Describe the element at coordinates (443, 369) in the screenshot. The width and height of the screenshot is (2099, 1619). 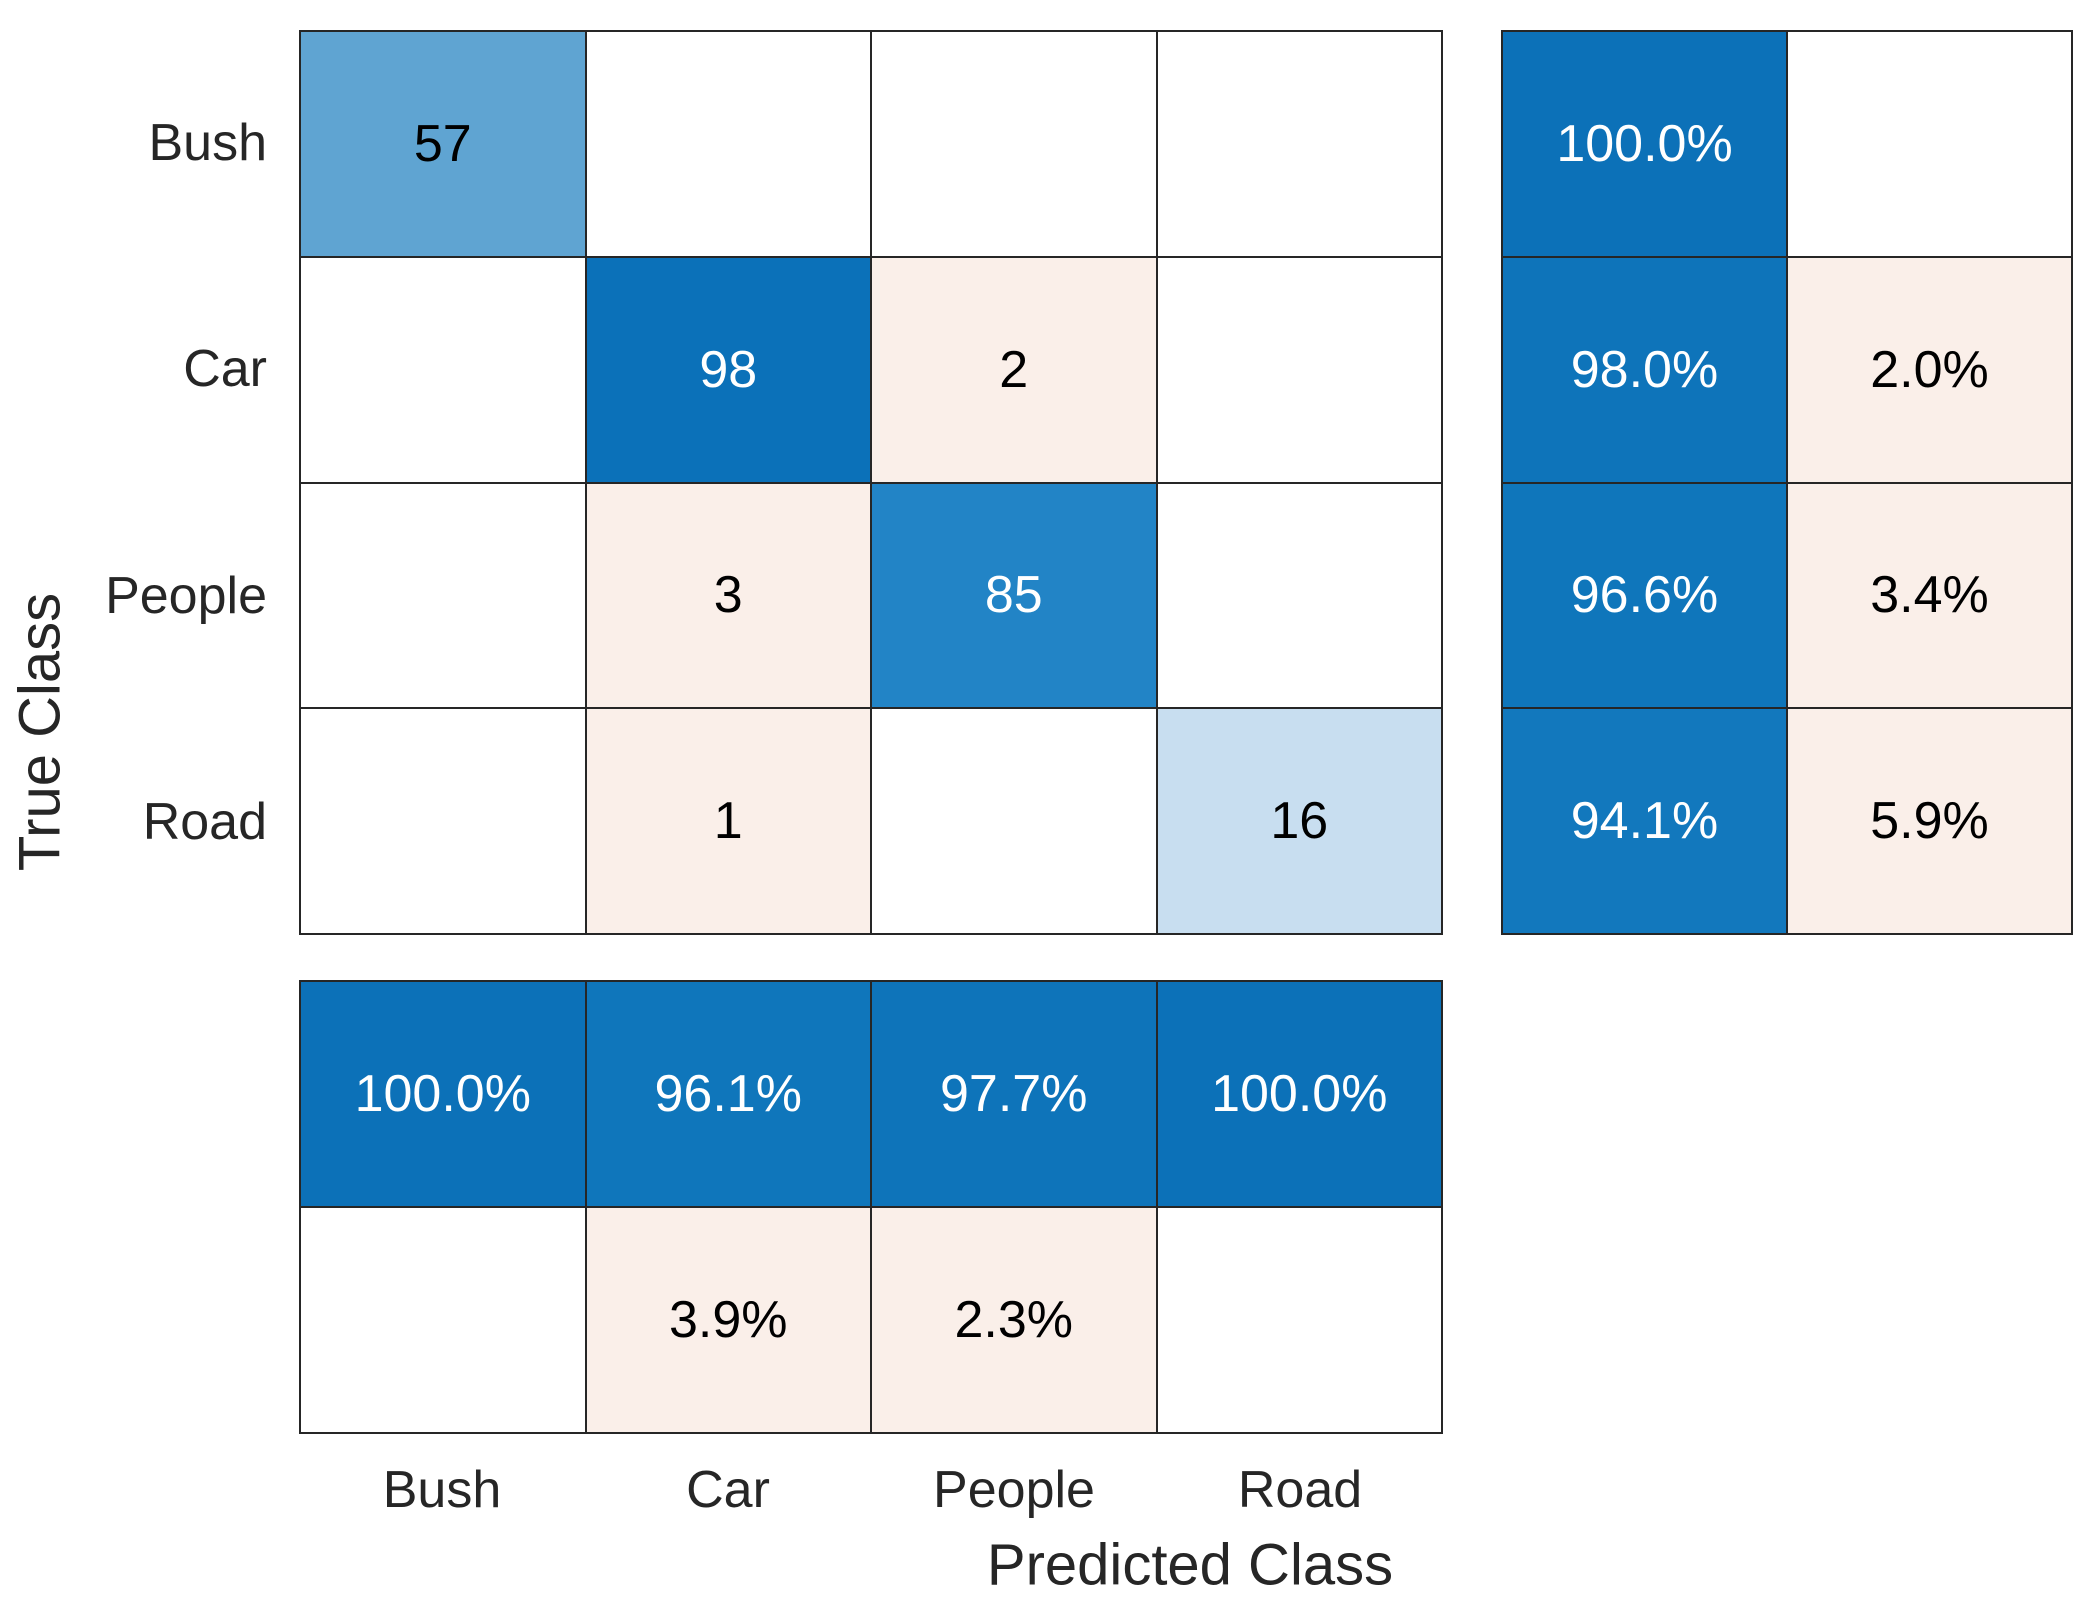
I see `cell-true-car-pred-bush` at that location.